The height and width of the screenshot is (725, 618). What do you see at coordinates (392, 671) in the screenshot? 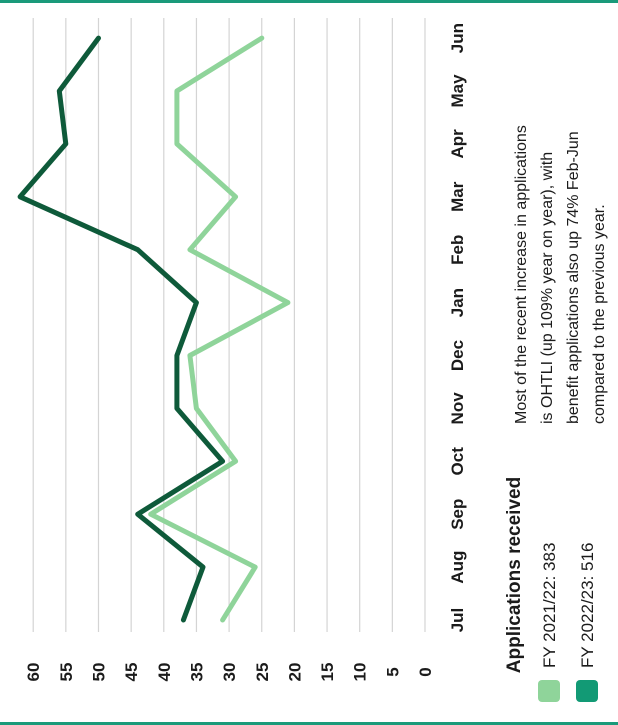
I see `value-tick-label: 5` at bounding box center [392, 671].